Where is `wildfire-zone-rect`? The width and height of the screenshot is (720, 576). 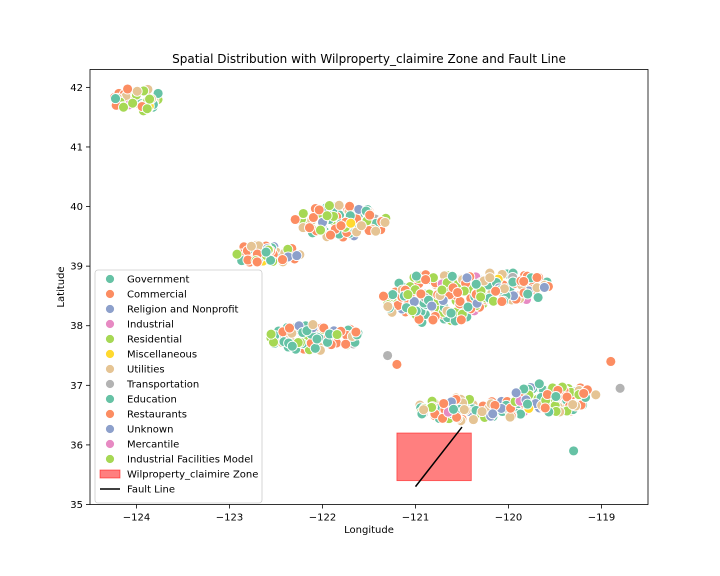 wildfire-zone-rect is located at coordinates (434, 457).